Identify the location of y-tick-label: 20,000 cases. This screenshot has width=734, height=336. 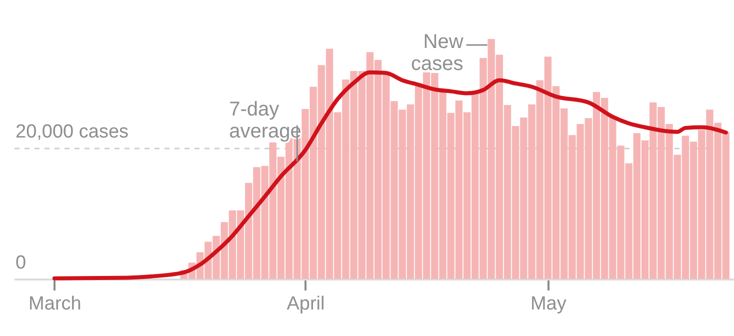
(72, 132).